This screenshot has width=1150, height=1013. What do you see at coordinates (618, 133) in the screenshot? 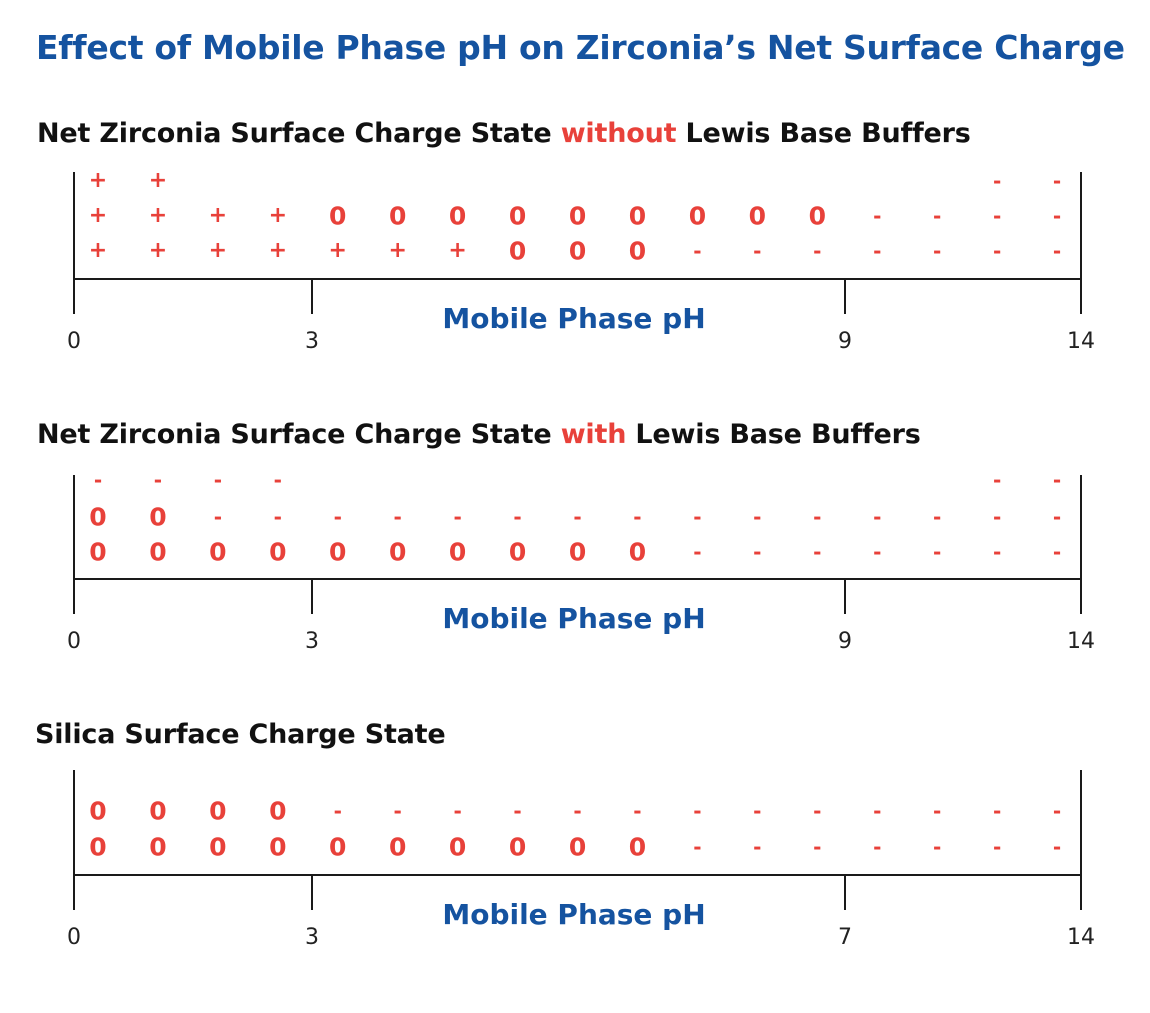
I see `panel-1-title-highlight: without` at bounding box center [618, 133].